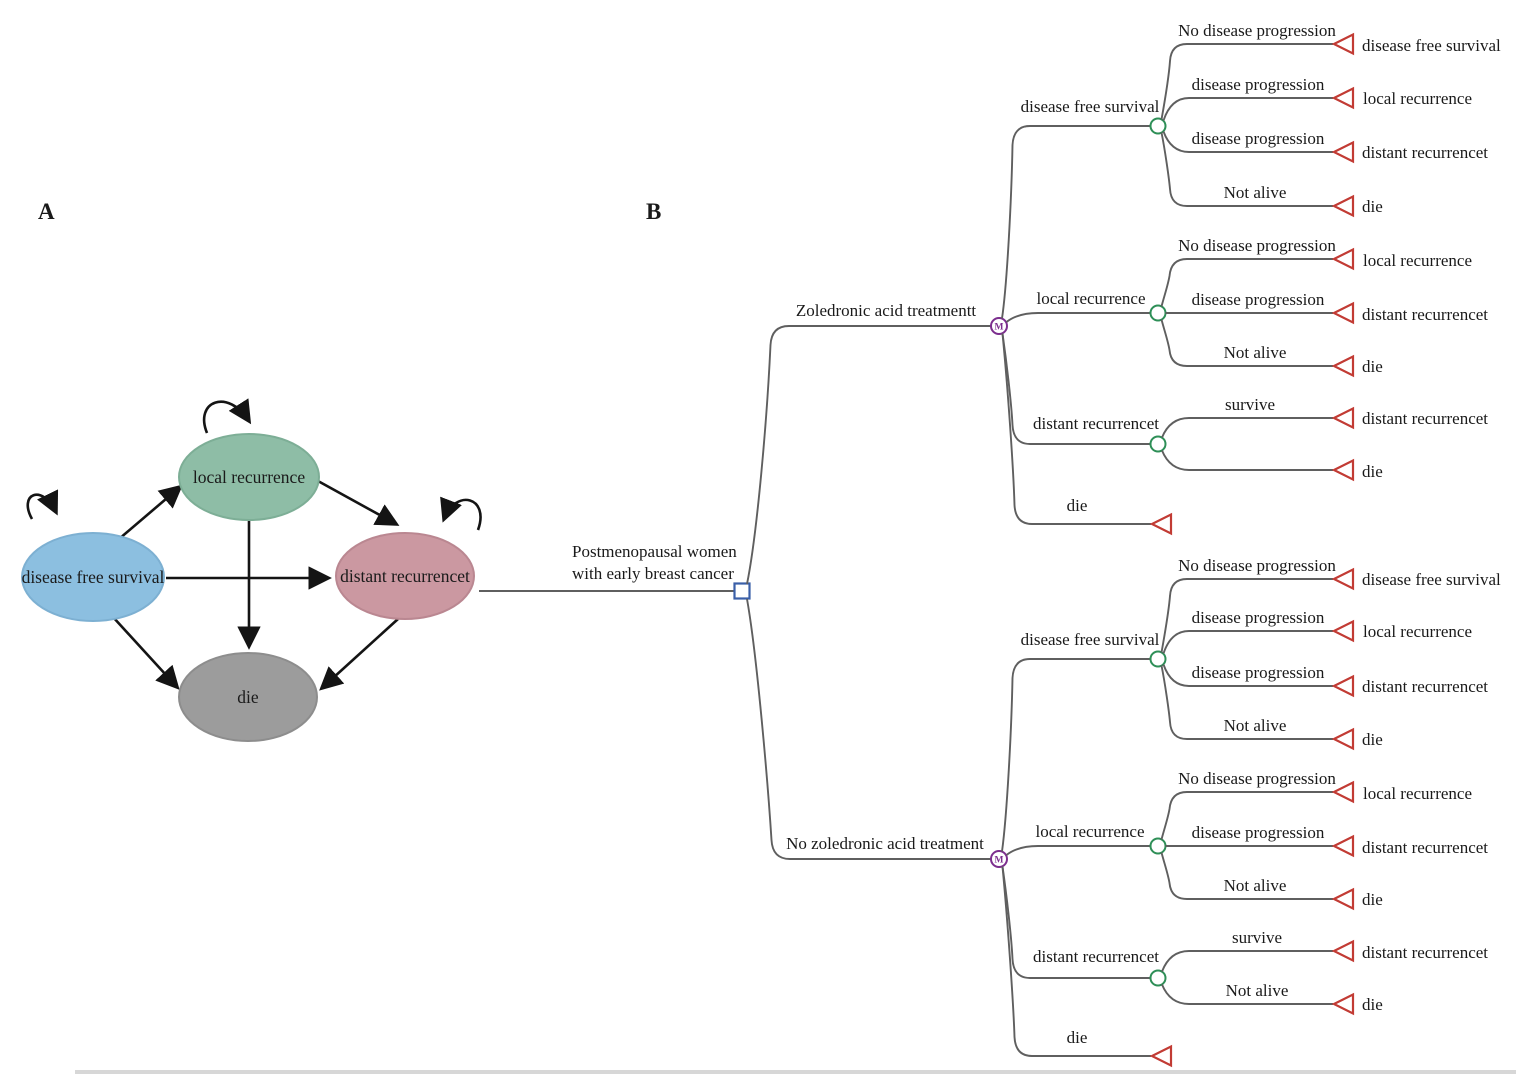 Image resolution: width=1516 pixels, height=1076 pixels. I want to click on state-label: distant recurrencet, so click(405, 576).